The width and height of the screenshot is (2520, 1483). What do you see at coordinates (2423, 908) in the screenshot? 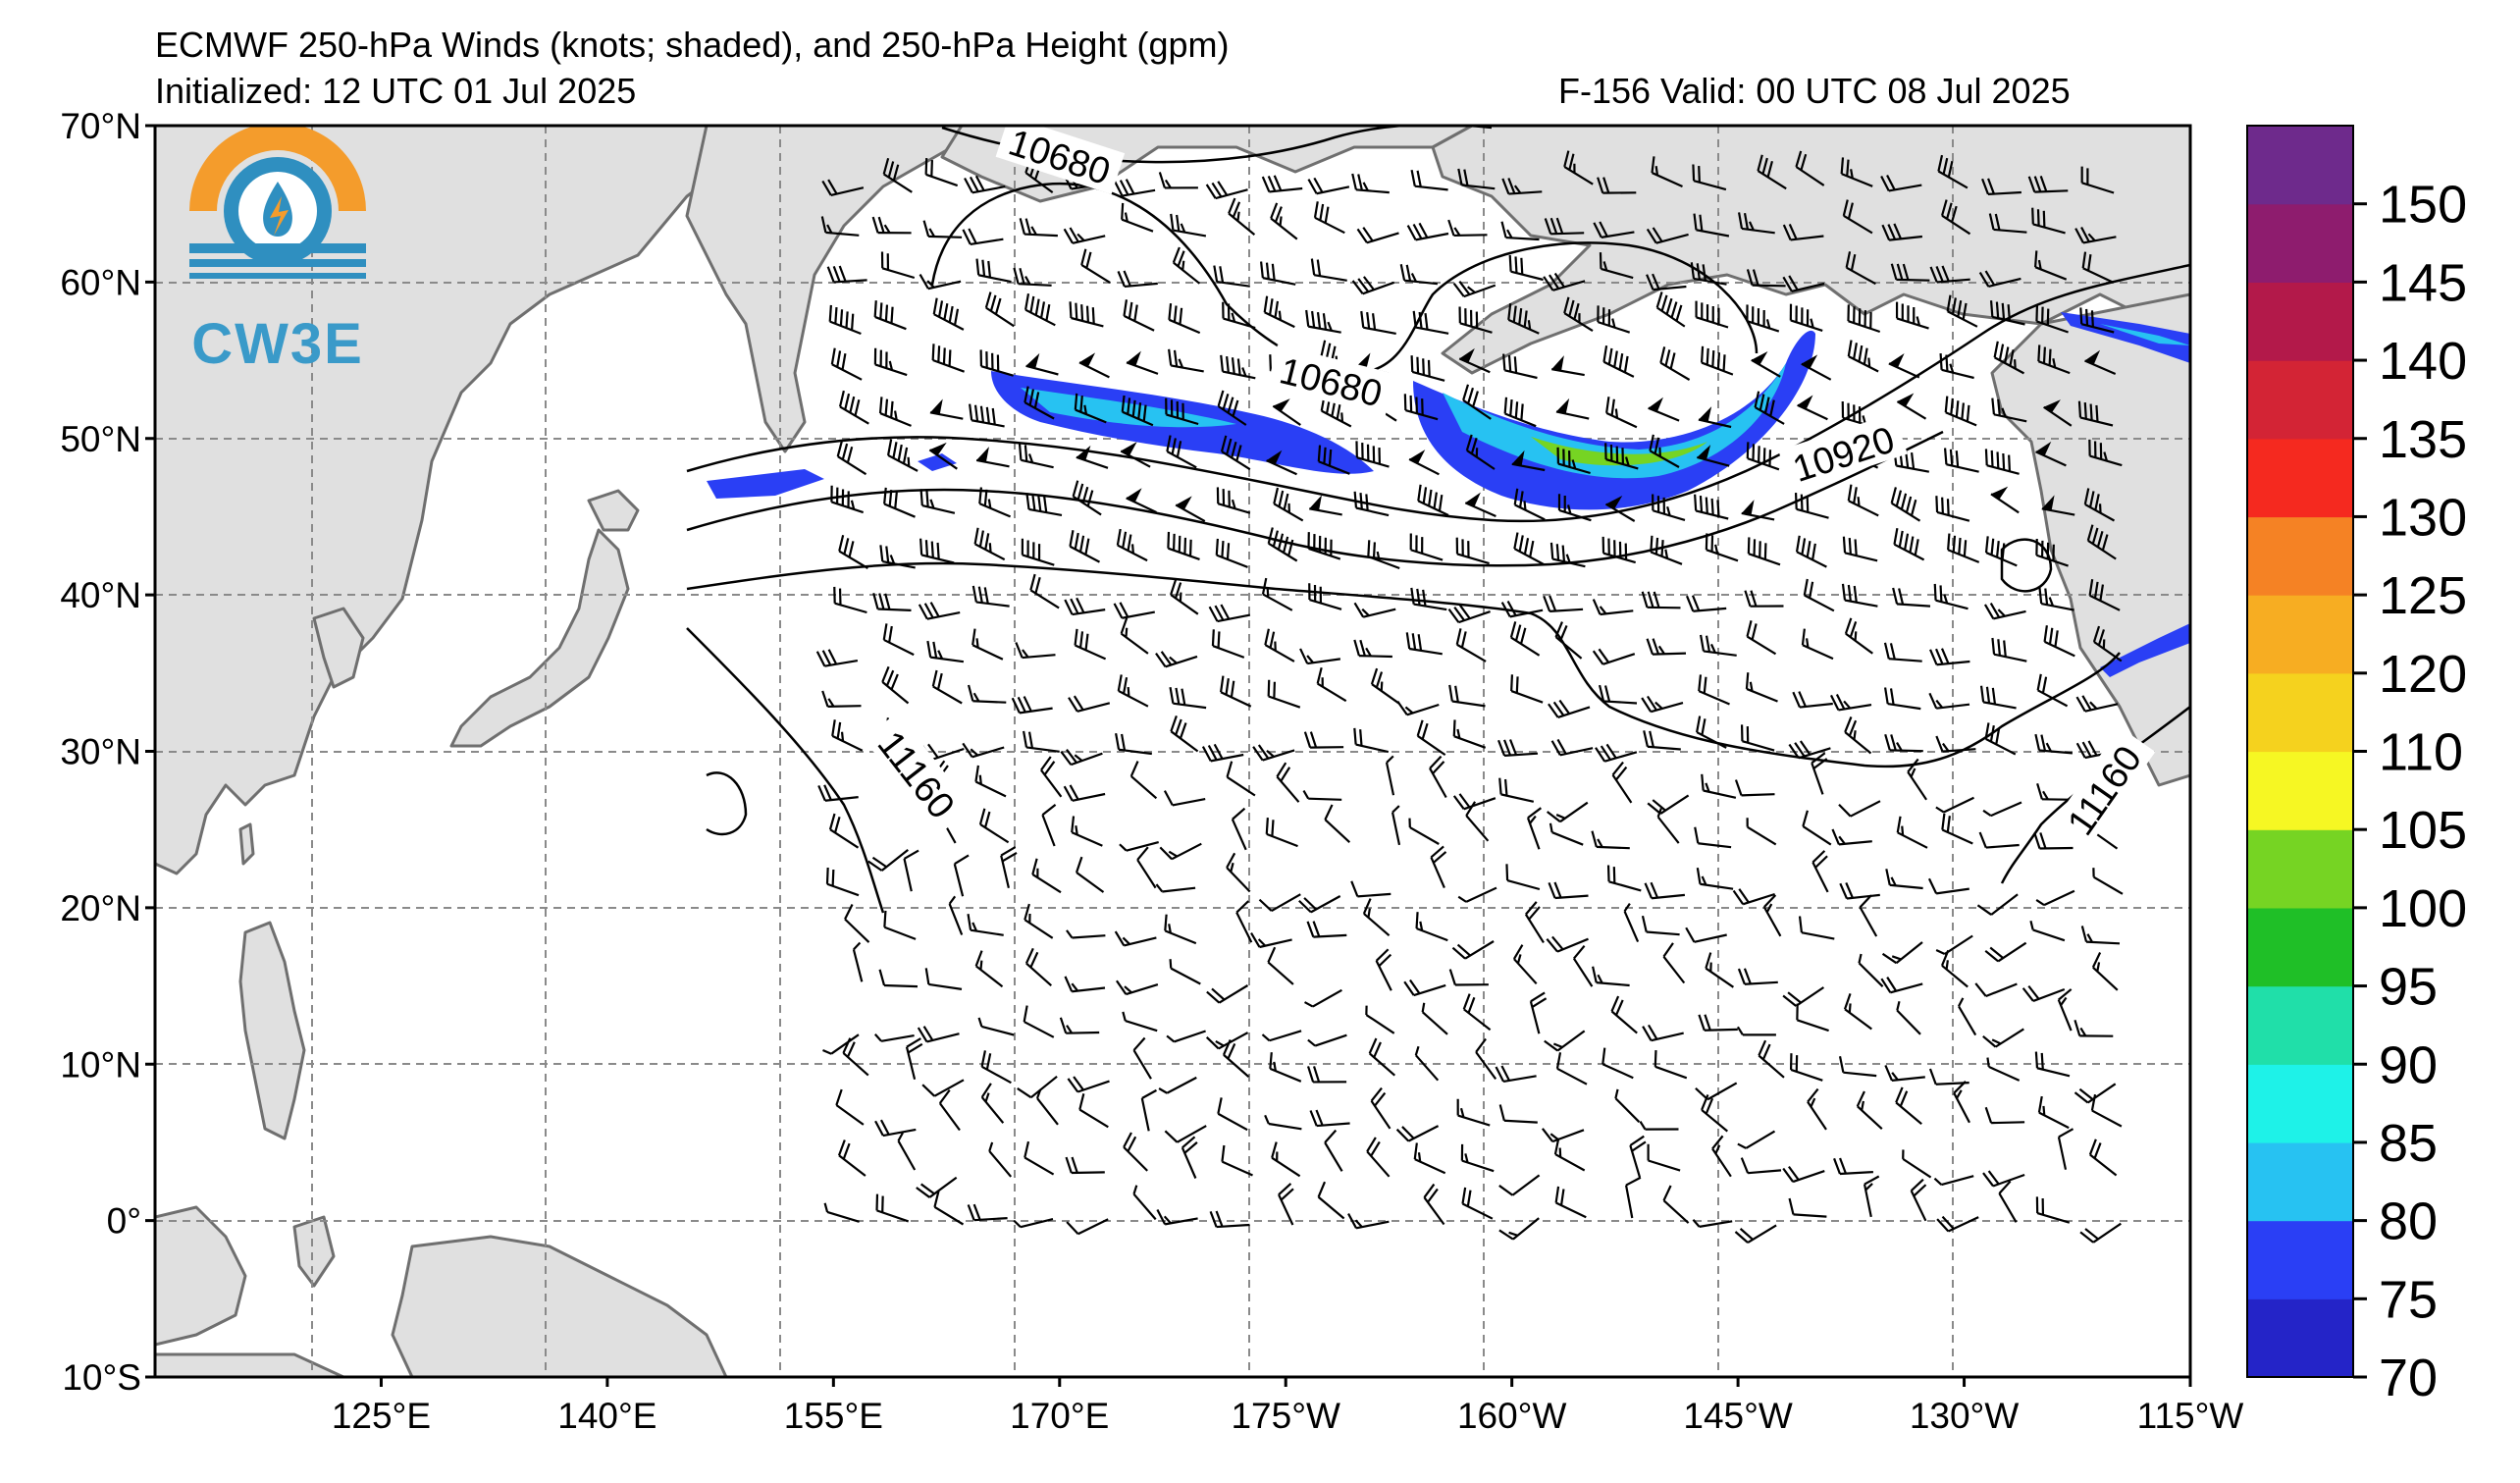
I see `colorbar-label: 100` at bounding box center [2423, 908].